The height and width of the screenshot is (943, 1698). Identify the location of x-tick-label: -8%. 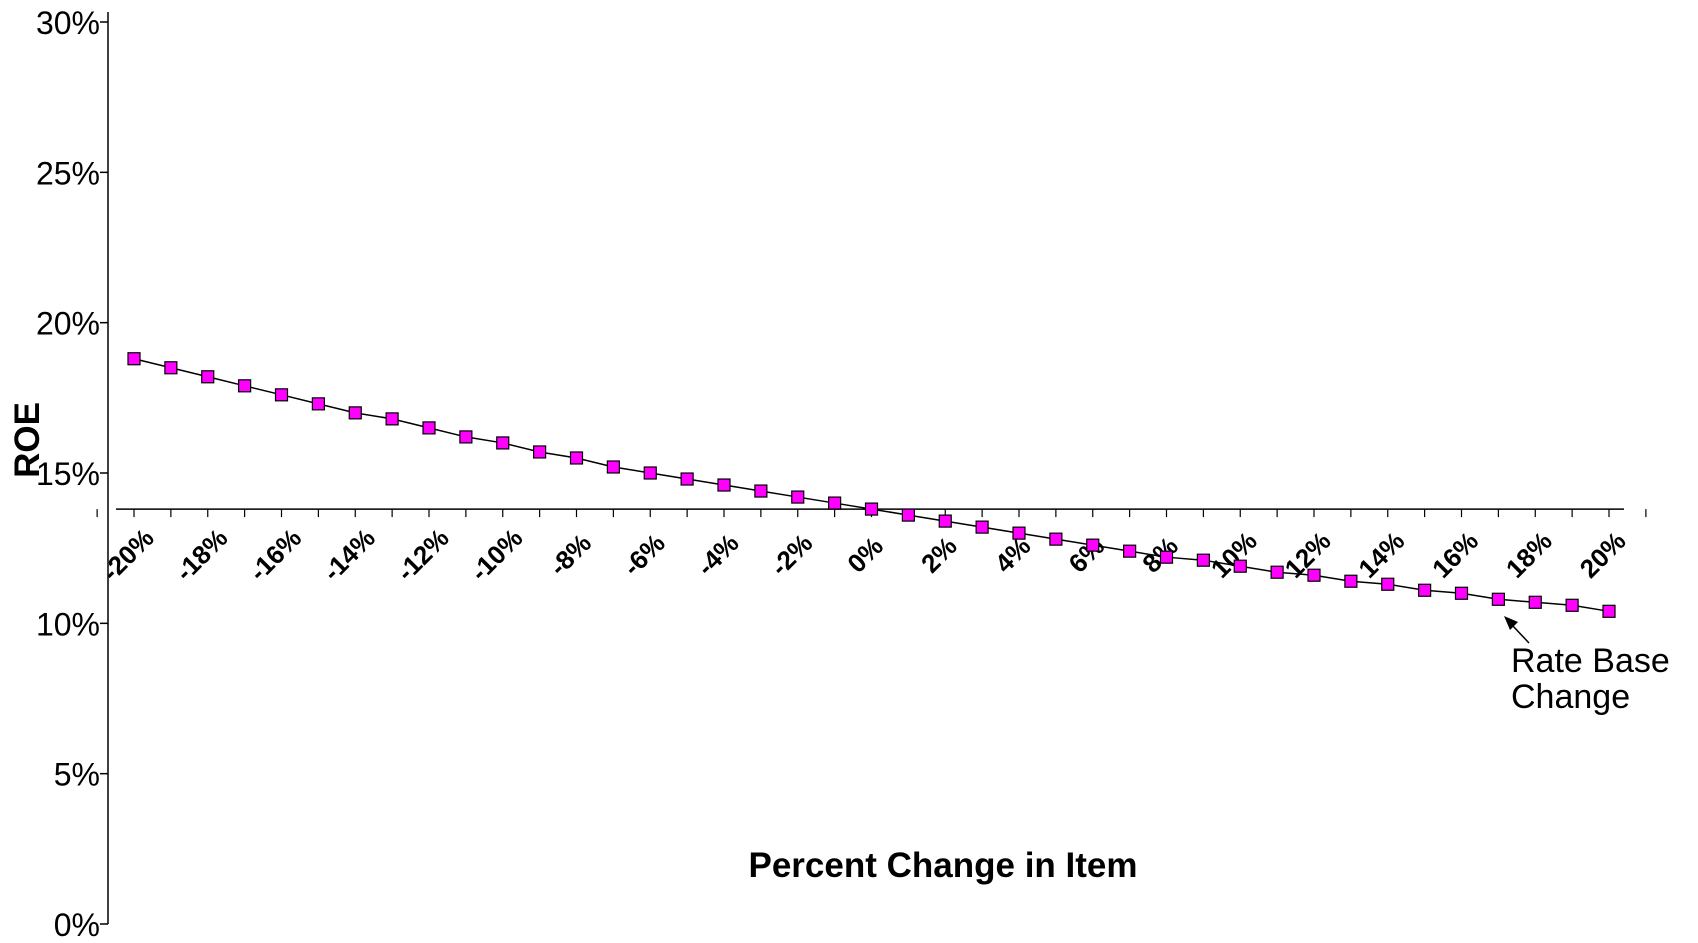
(570, 555).